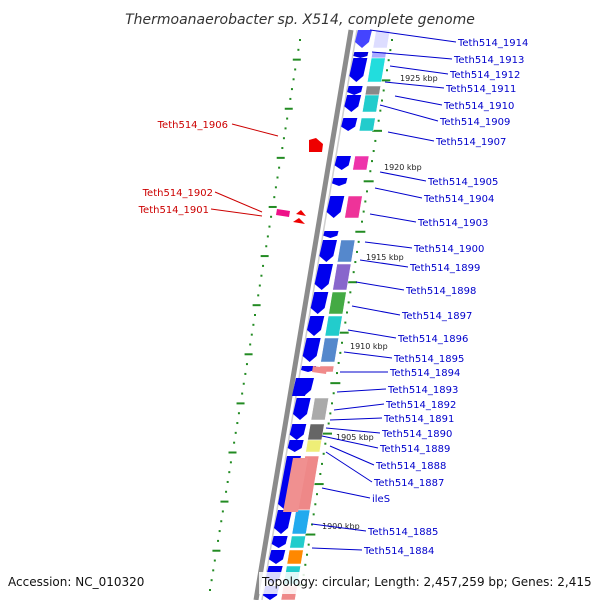 Image resolution: width=600 pixels, height=600 pixels. I want to click on gene-label: Teth514_1910, so click(478, 106).